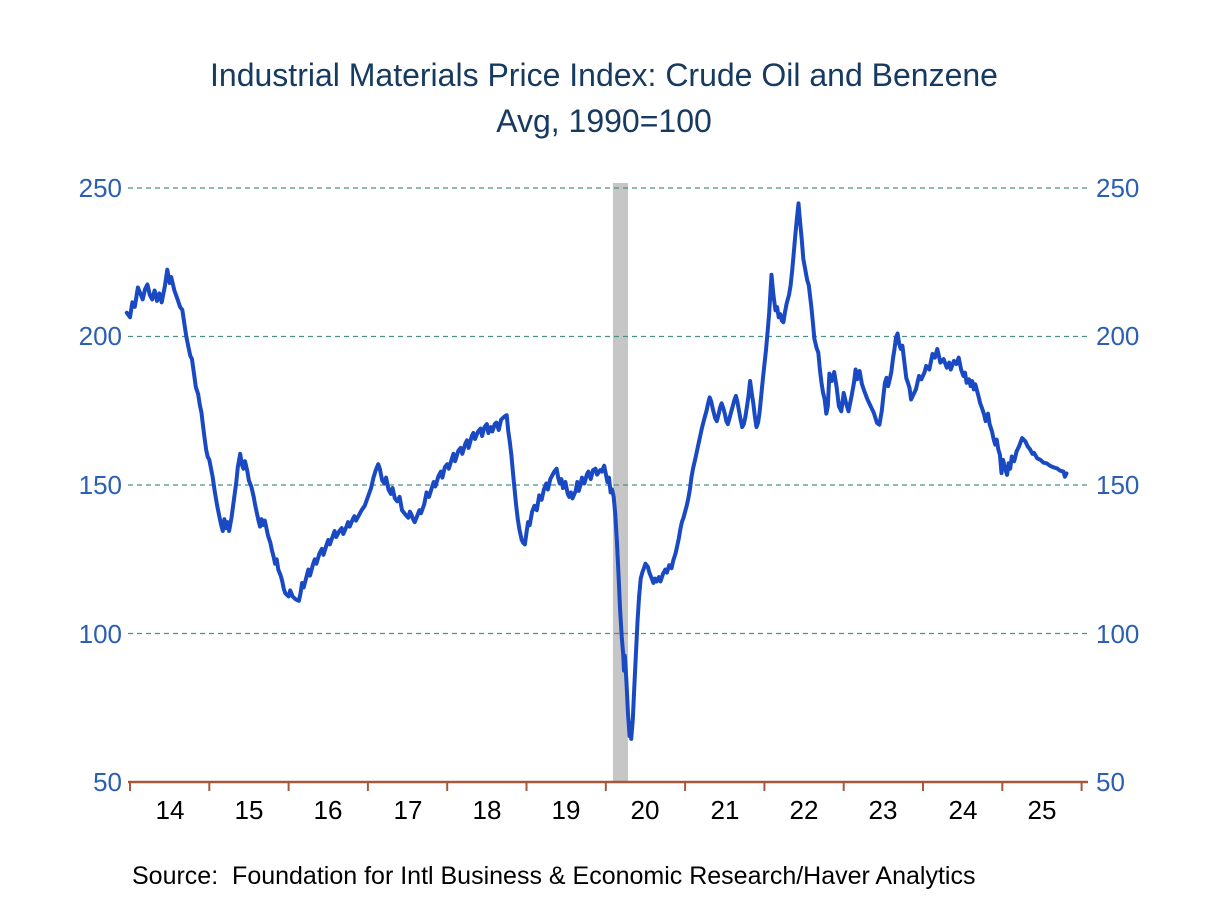 The width and height of the screenshot is (1208, 906). What do you see at coordinates (645, 810) in the screenshot?
I see `x-axis-label-20: 20` at bounding box center [645, 810].